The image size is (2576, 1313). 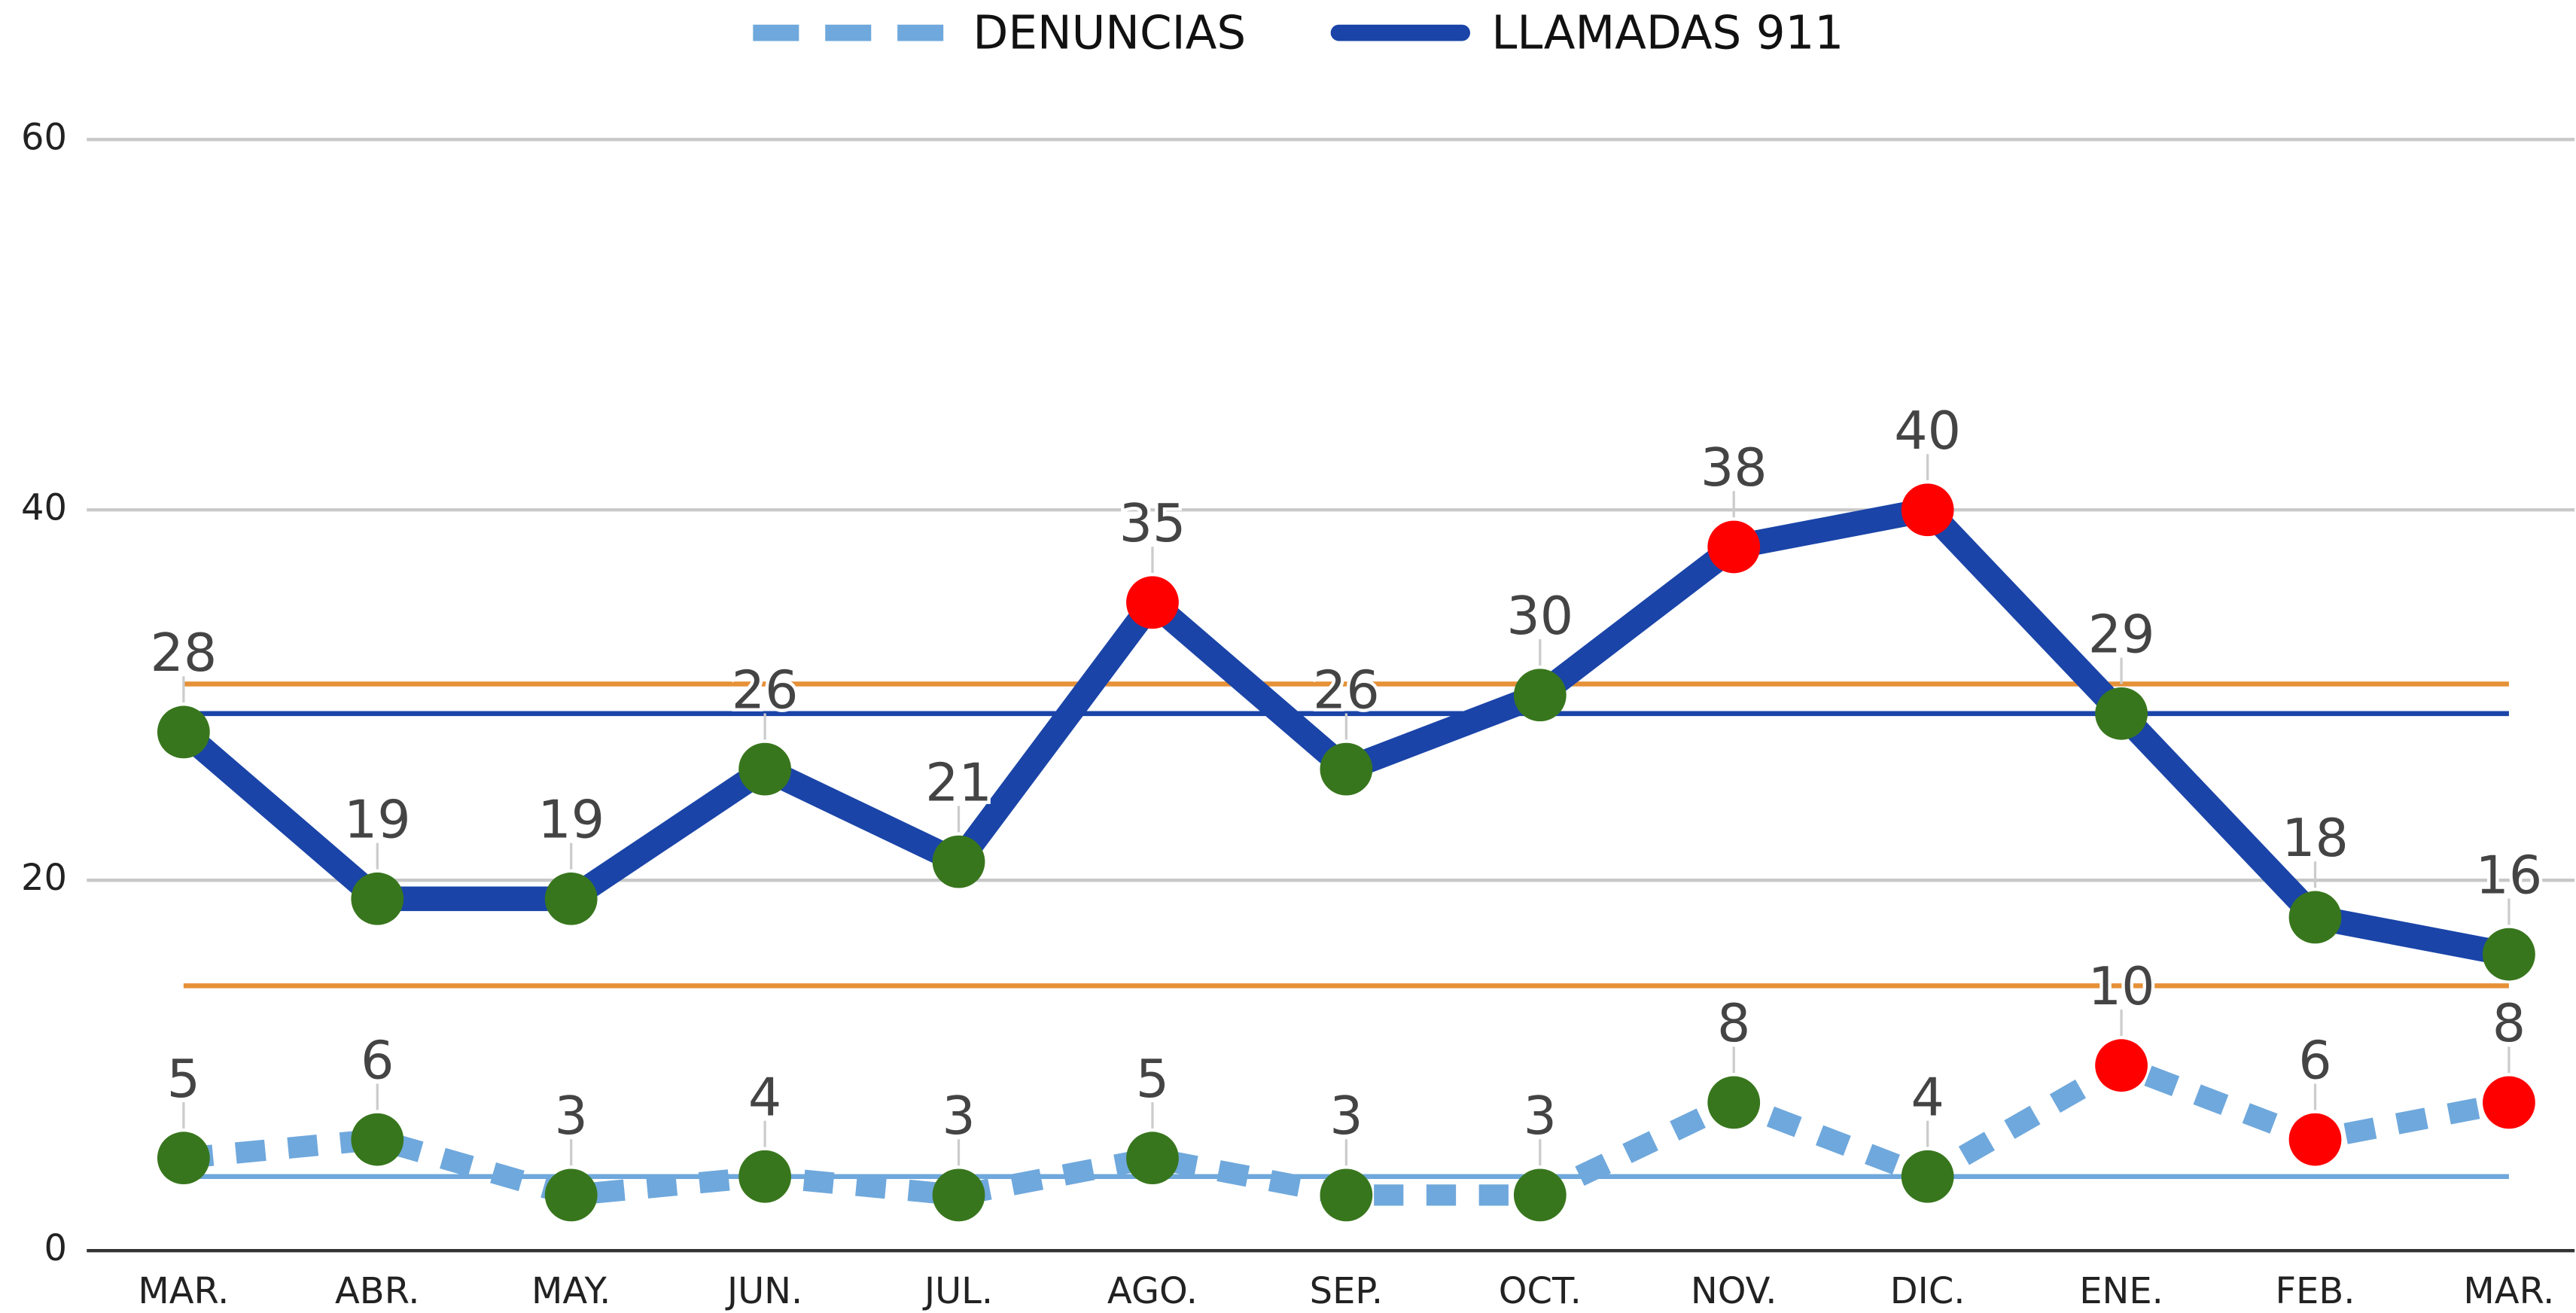 What do you see at coordinates (1928, 1291) in the screenshot?
I see `x-tick-label: DIC.` at bounding box center [1928, 1291].